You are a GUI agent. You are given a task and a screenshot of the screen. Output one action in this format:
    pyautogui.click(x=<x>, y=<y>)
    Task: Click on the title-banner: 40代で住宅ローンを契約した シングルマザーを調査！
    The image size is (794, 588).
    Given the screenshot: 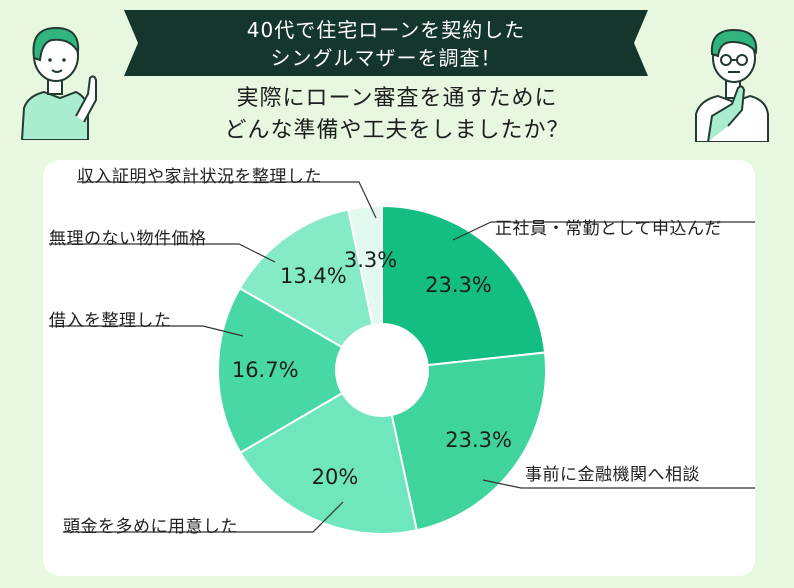 What is the action you would take?
    pyautogui.click(x=386, y=43)
    